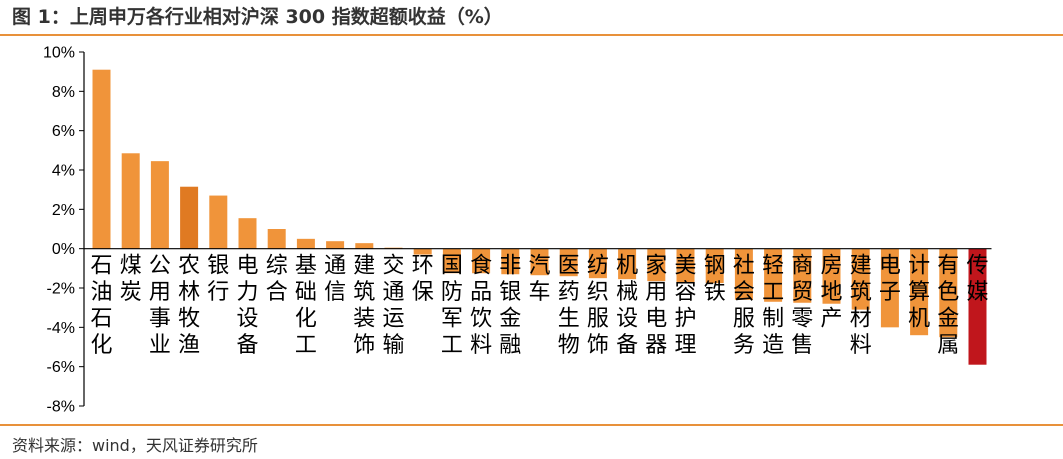 This screenshot has height=459, width=1063. Describe the element at coordinates (744, 306) in the screenshot. I see `x-category-label: 社会服务` at that location.